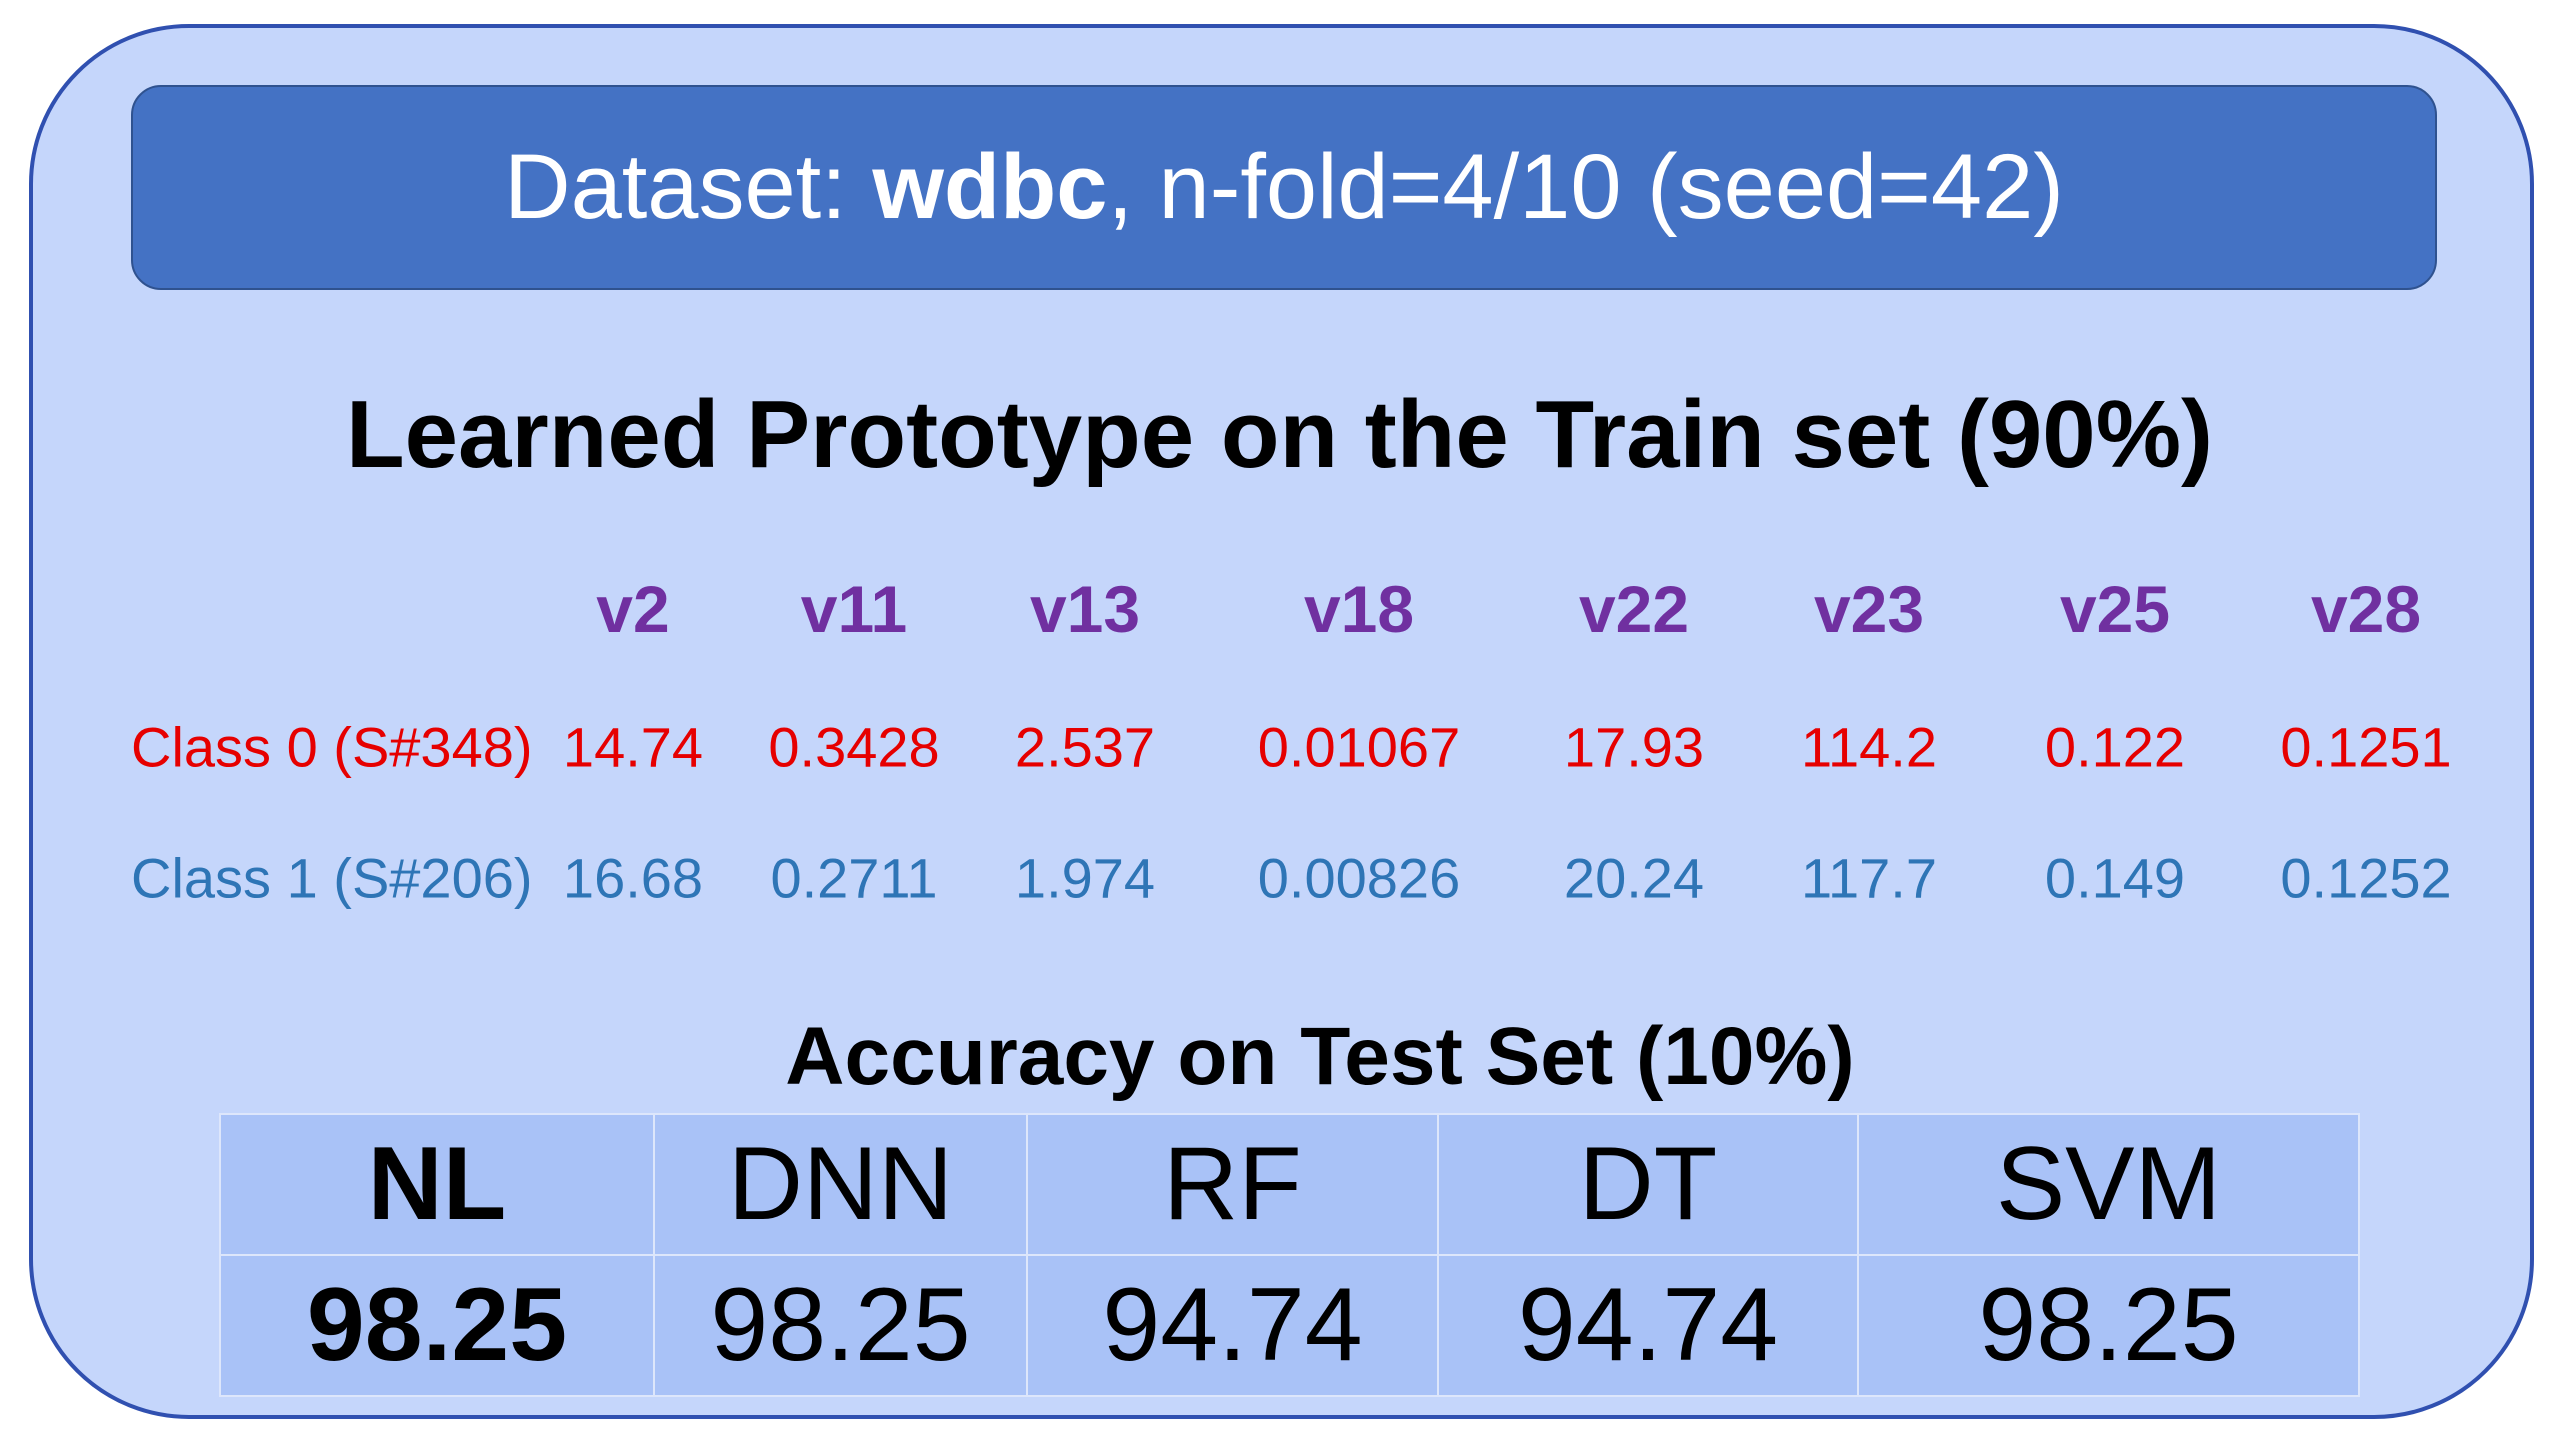 Image resolution: width=2559 pixels, height=1440 pixels. Describe the element at coordinates (1359, 878) in the screenshot. I see `cell-value: 0.00826` at that location.